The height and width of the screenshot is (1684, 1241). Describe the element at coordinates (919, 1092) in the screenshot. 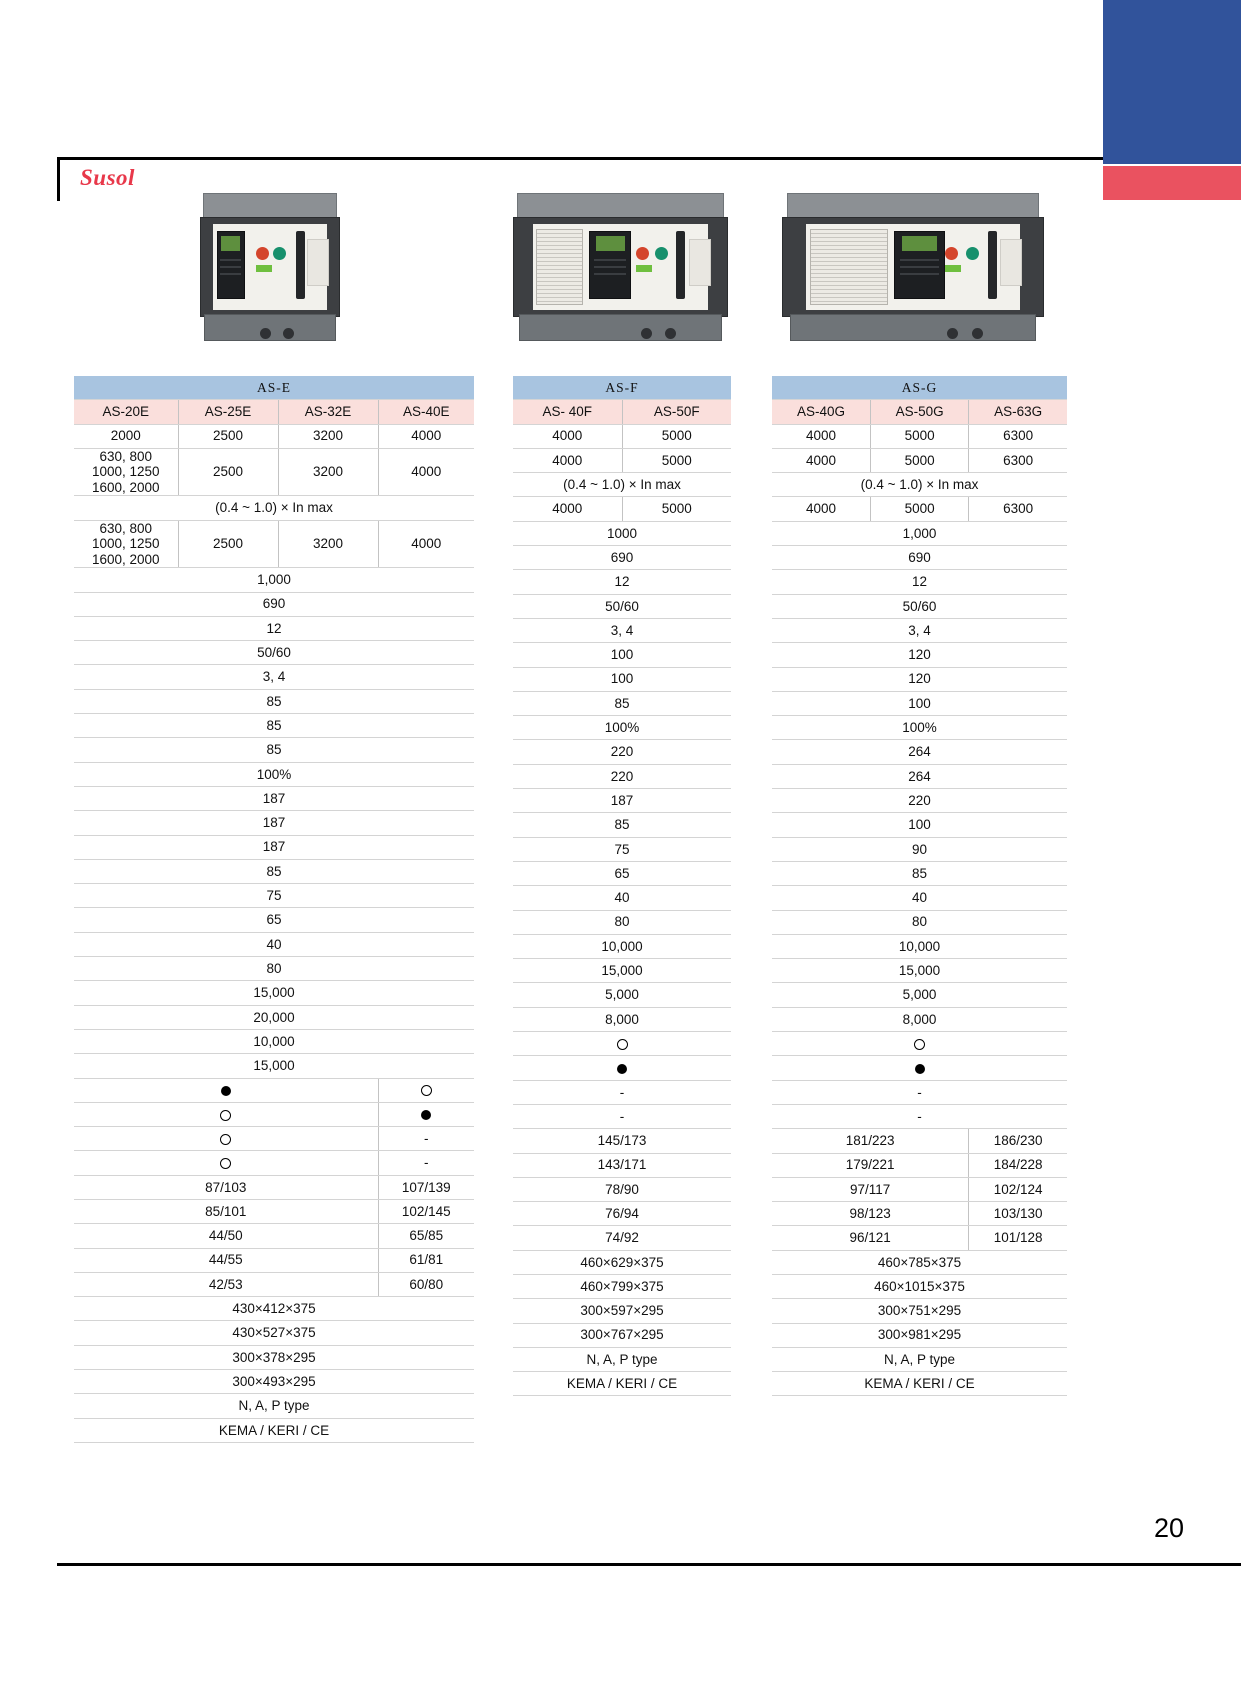

I see `table-row-option: -` at that location.